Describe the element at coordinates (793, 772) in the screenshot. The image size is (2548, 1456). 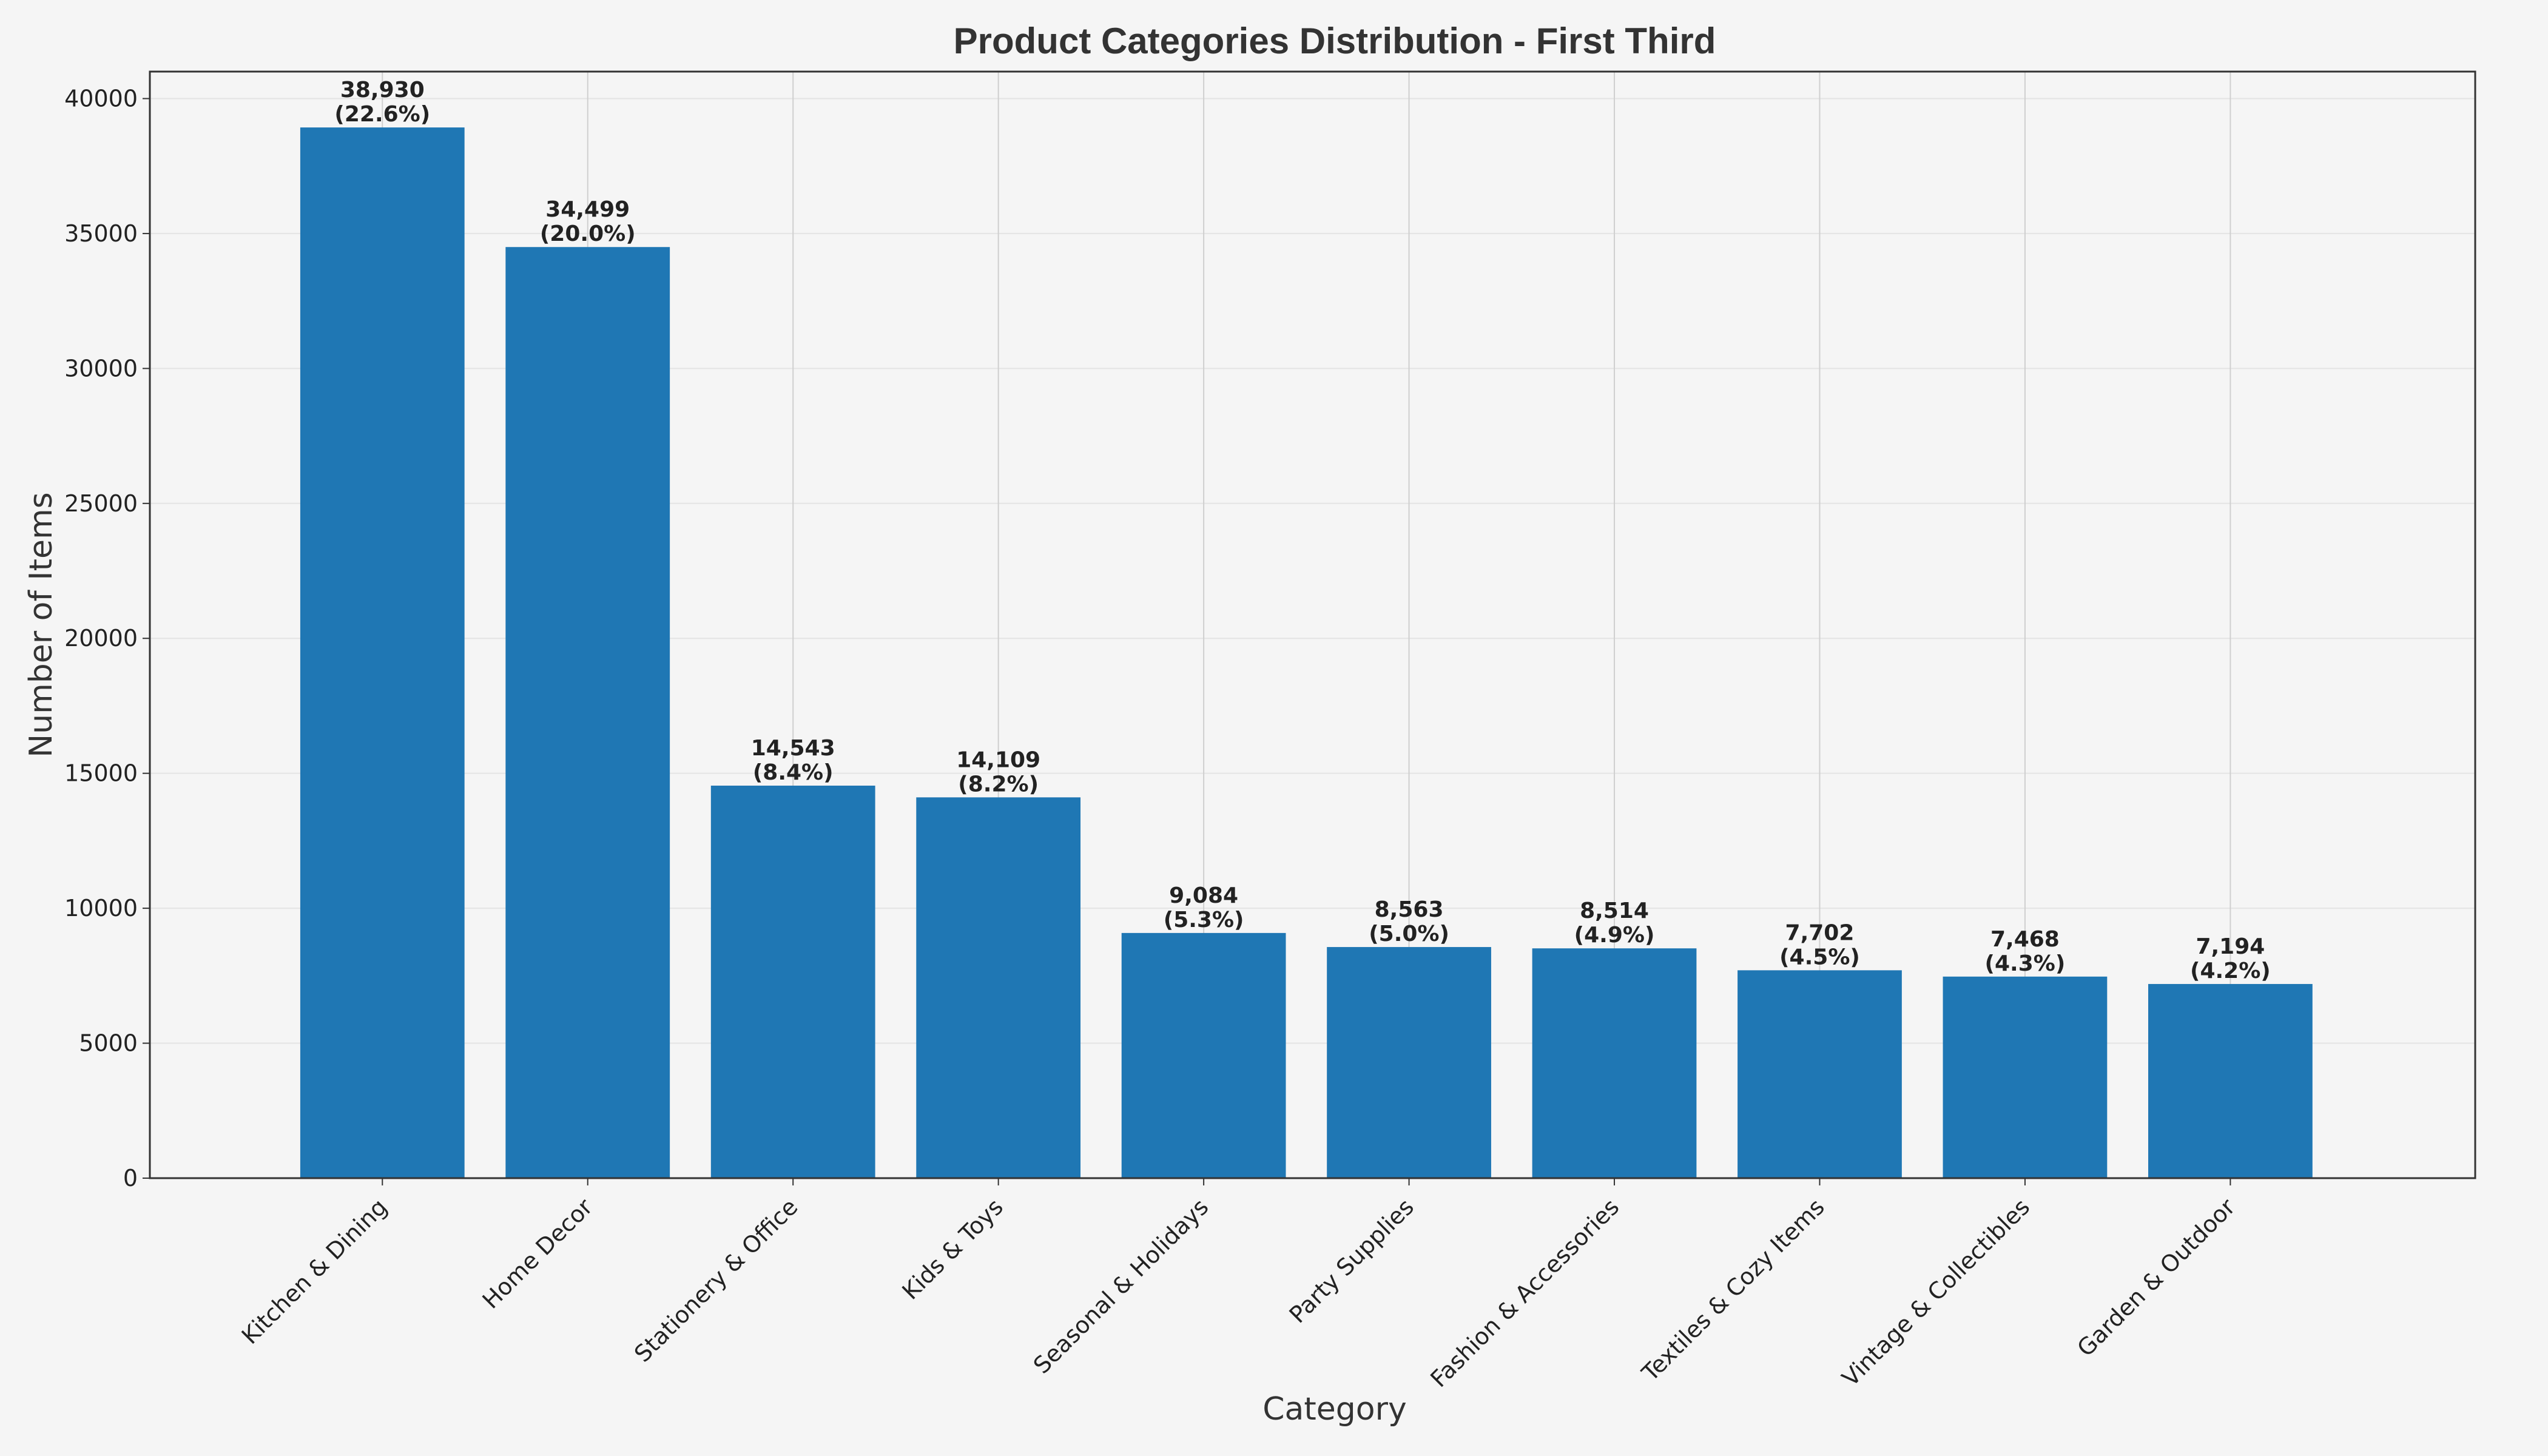
I see `bar-percent-label: (8.4%)` at that location.